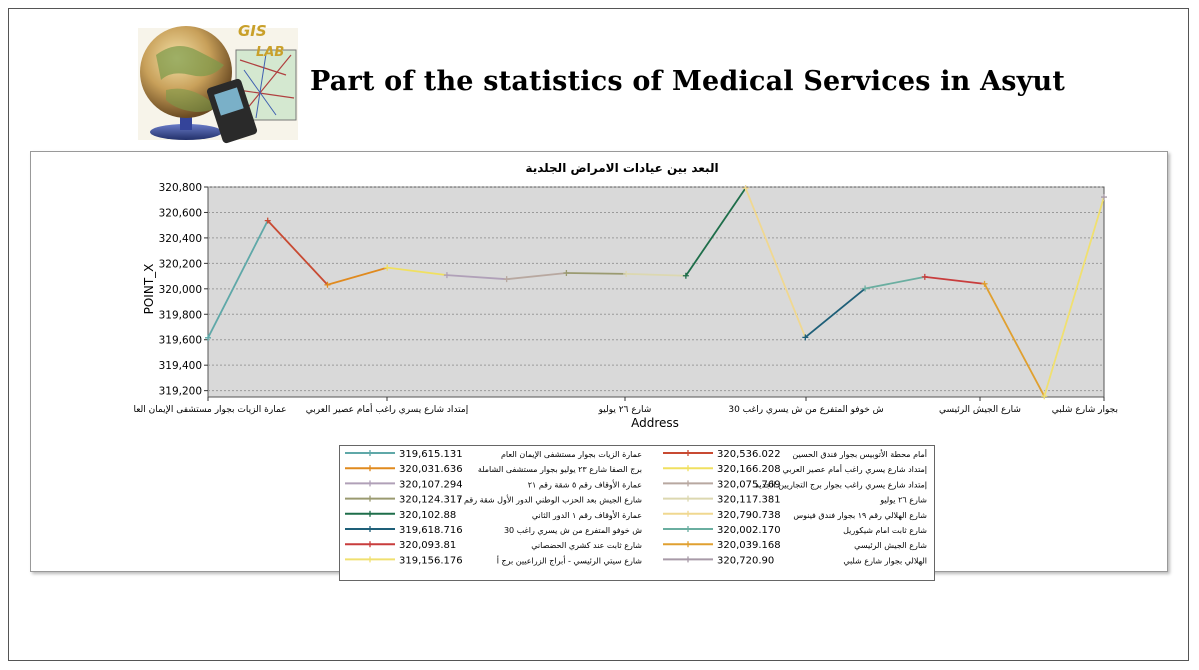 The image size is (1199, 670). Describe the element at coordinates (186, 132) in the screenshot. I see `globe-stand` at that location.